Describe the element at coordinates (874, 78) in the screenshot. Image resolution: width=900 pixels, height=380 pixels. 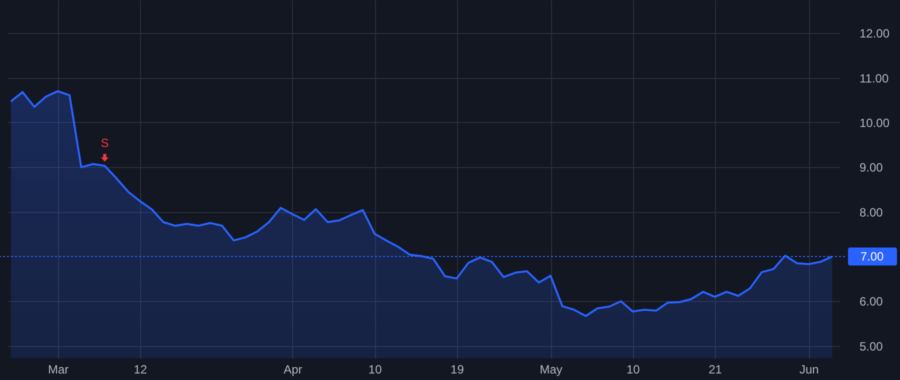
I see `y-tick-label: 11.00` at that location.